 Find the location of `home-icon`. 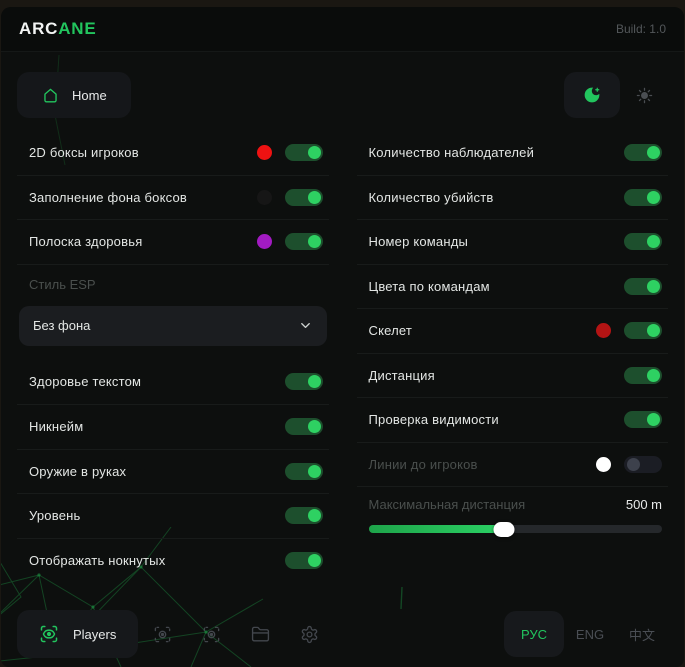

home-icon is located at coordinates (50, 95).